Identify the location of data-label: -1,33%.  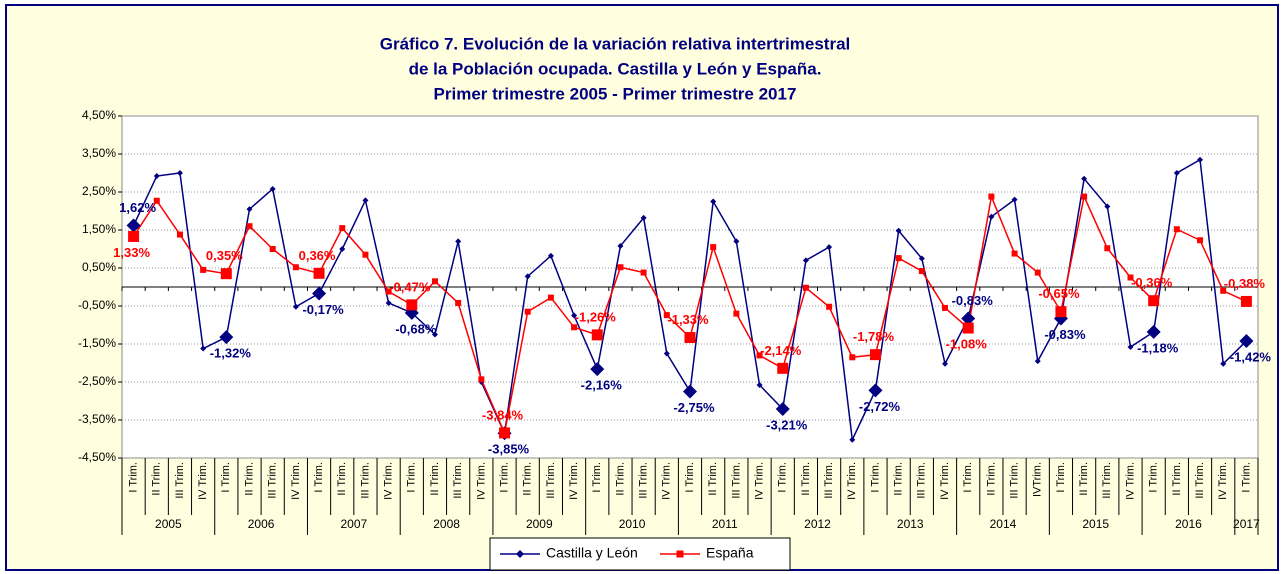
(688, 319).